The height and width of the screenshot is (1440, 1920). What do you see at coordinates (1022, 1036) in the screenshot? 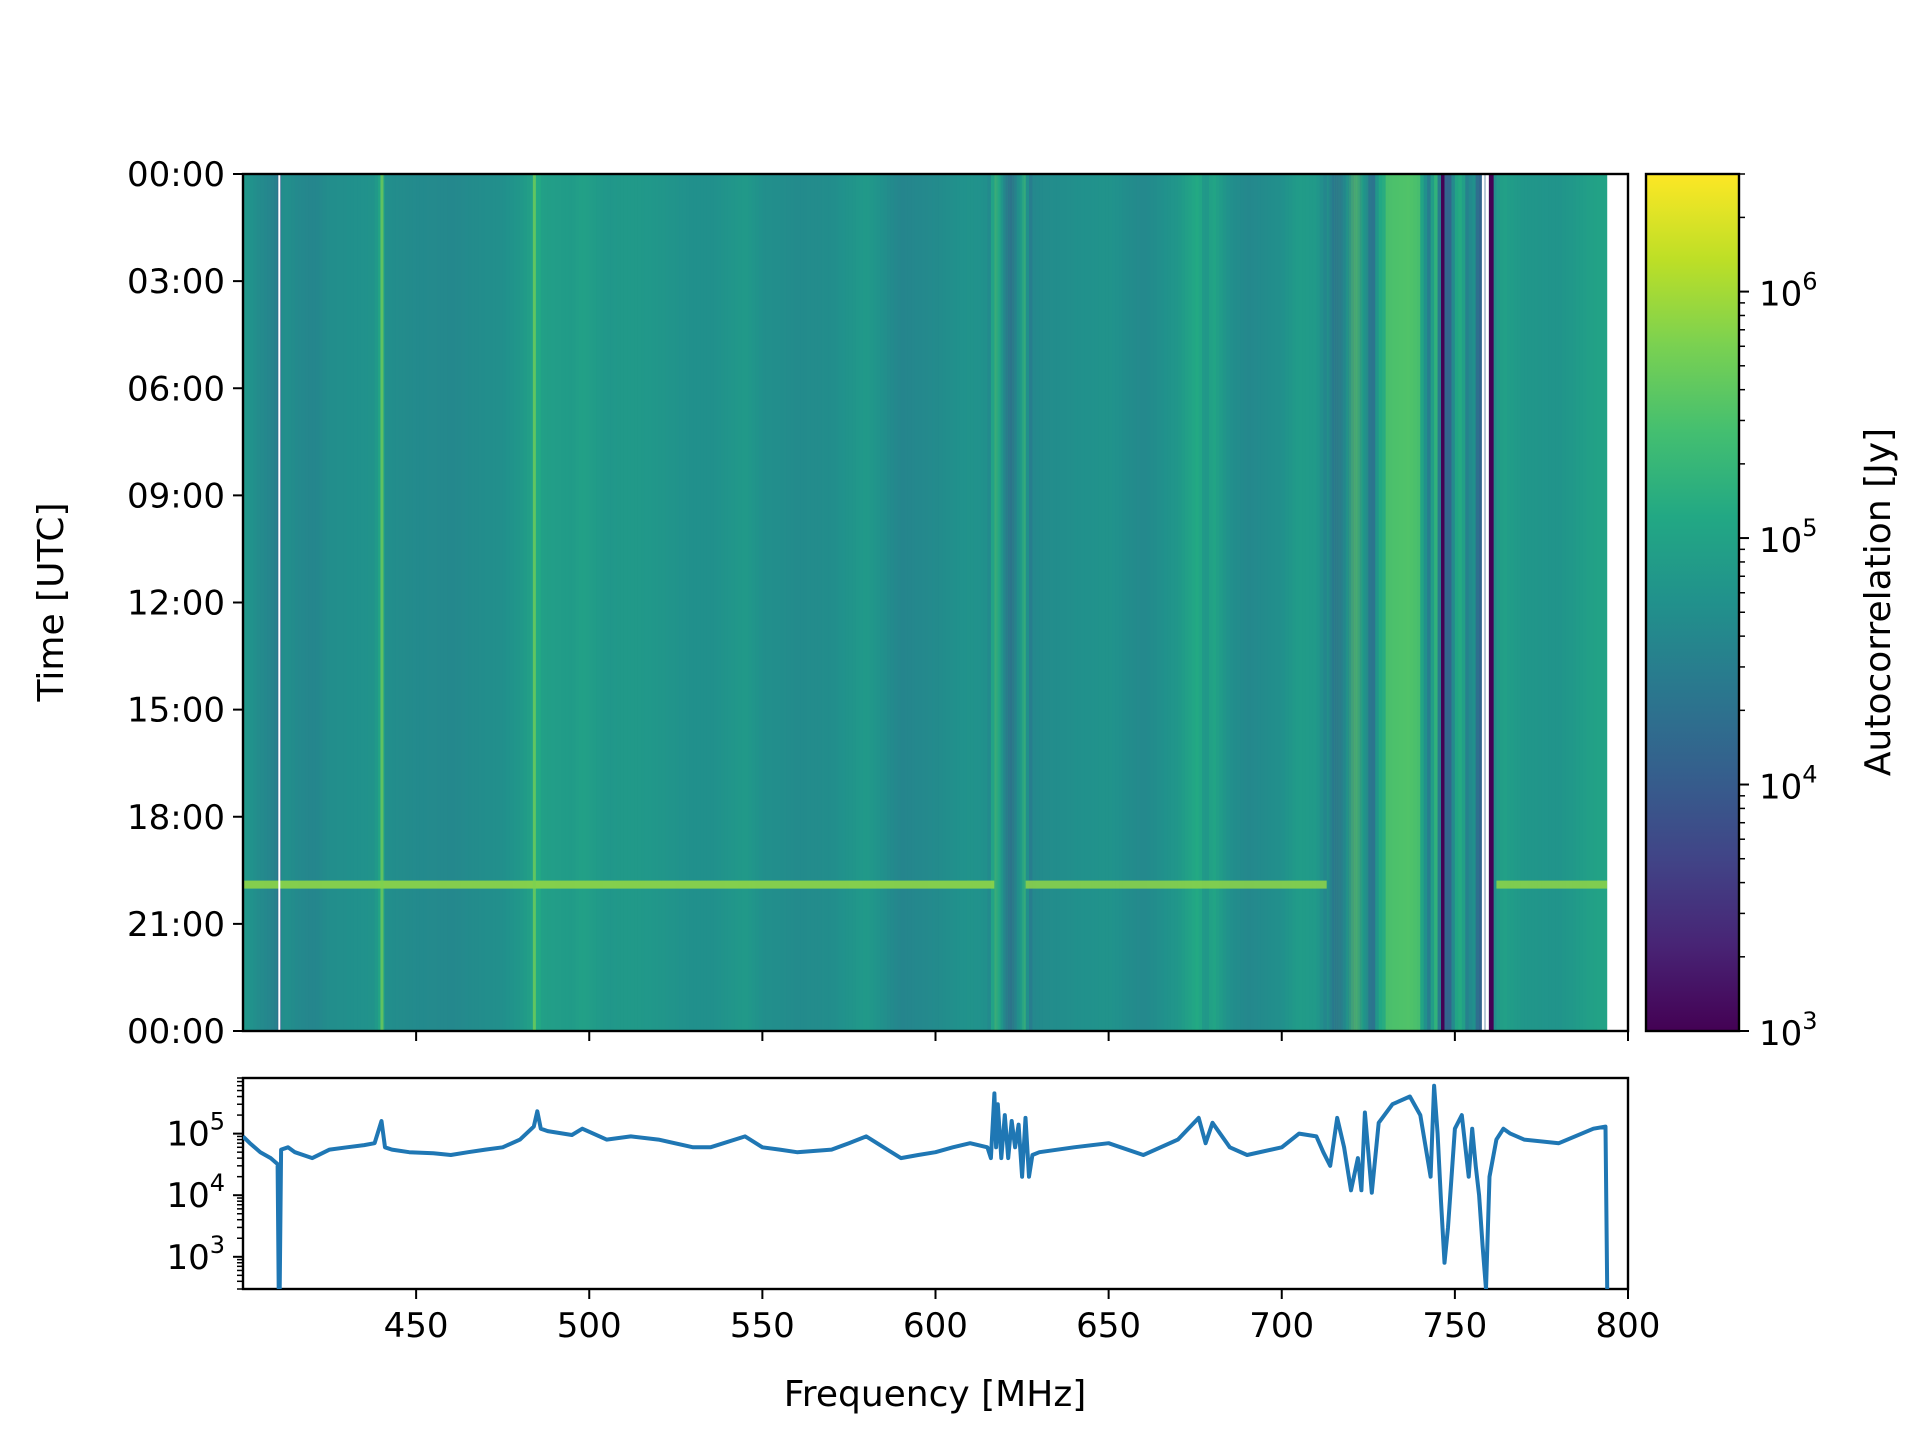
I see `heatmap-x-ticks` at bounding box center [1022, 1036].